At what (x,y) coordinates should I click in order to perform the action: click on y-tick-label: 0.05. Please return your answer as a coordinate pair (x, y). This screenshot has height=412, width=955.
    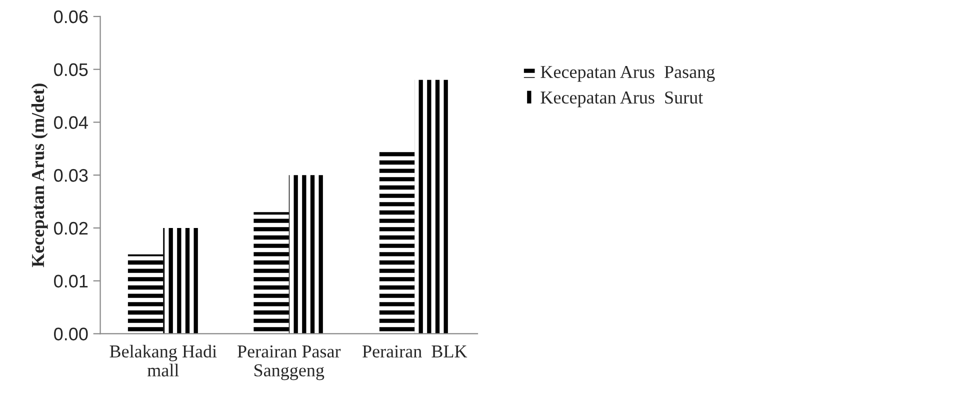
    Looking at the image, I should click on (71, 69).